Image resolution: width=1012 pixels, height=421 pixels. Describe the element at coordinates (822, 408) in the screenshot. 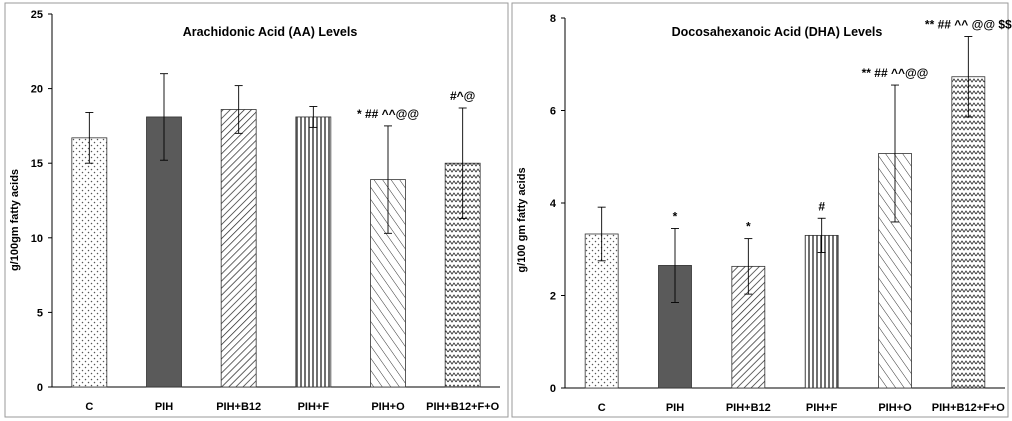

I see `dha-x-tick-label-3: PIH+F` at that location.